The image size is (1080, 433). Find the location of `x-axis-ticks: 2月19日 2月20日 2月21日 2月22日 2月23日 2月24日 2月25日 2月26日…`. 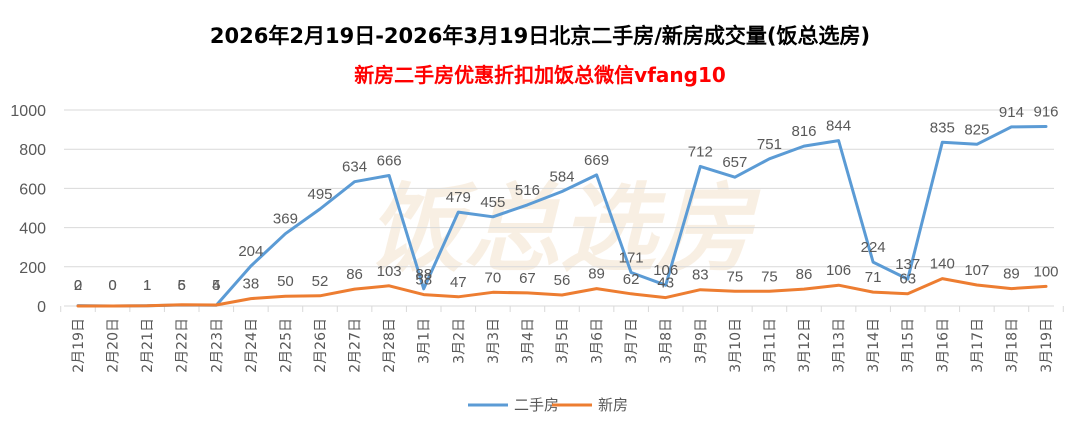

x-axis-ticks: 2月19日 2月20日 2月21日 2月22日 2月23日 2月24日 2月25日 2月26日… is located at coordinates (562, 339).